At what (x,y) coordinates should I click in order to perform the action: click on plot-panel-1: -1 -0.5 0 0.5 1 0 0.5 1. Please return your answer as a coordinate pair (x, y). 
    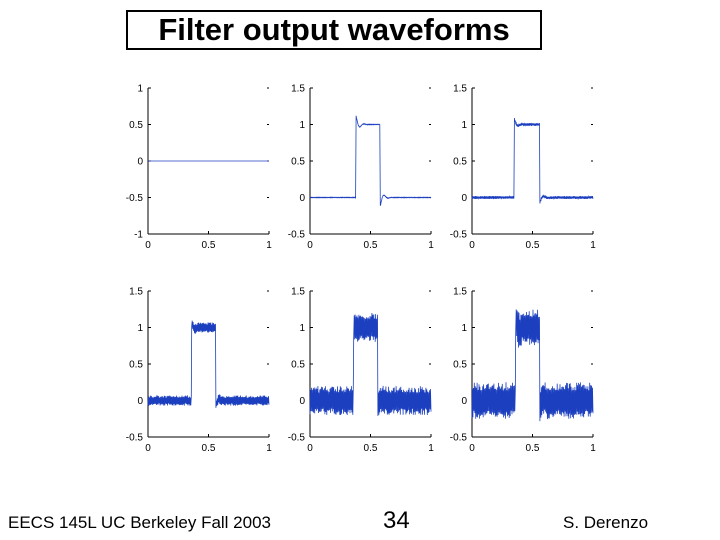
    Looking at the image, I should click on (199, 168).